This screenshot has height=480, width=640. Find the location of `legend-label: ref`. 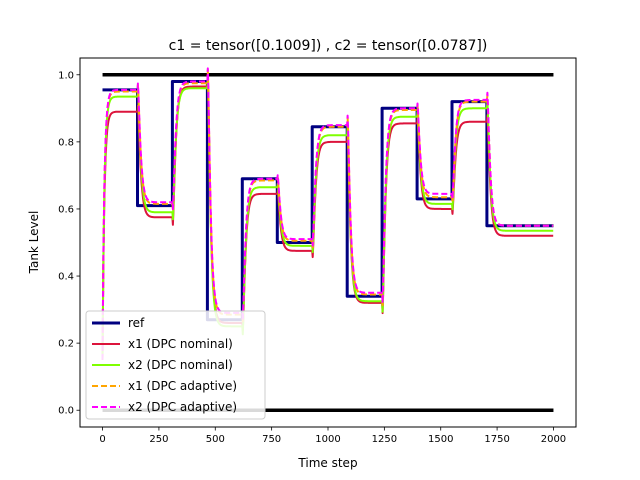

legend-label: ref is located at coordinates (136, 323).